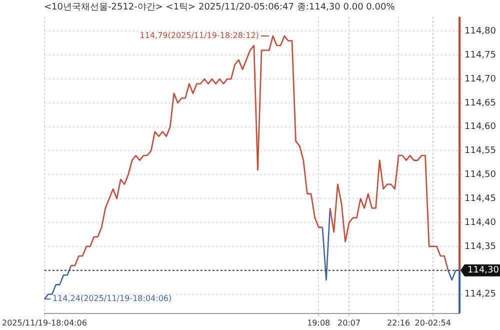 The height and width of the screenshot is (330, 500). What do you see at coordinates (44, 323) in the screenshot?
I see `x-tick-label: 2025/11/19-18:04:06` at bounding box center [44, 323].